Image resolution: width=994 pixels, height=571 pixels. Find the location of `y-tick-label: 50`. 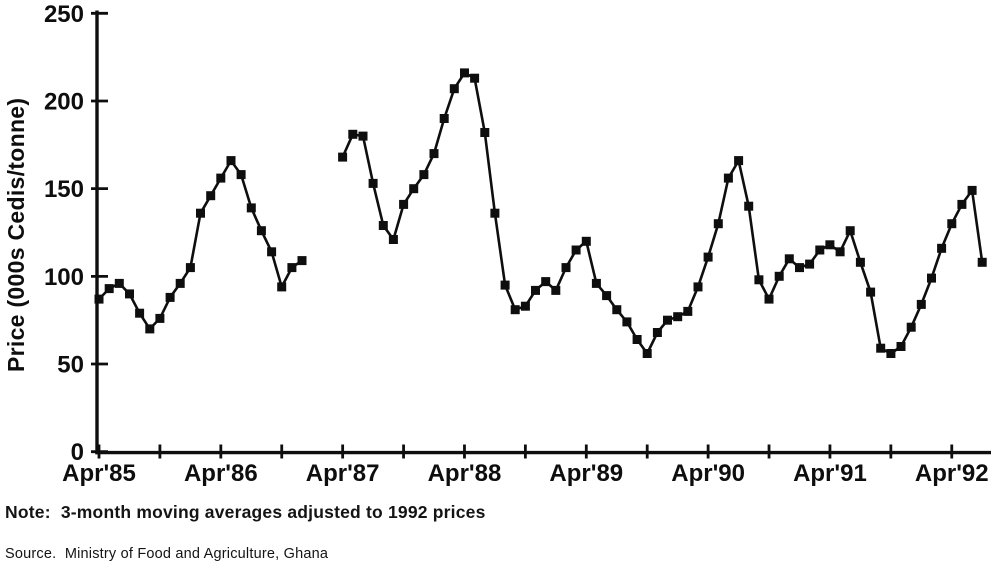

y-tick-label: 50 is located at coordinates (70, 365).